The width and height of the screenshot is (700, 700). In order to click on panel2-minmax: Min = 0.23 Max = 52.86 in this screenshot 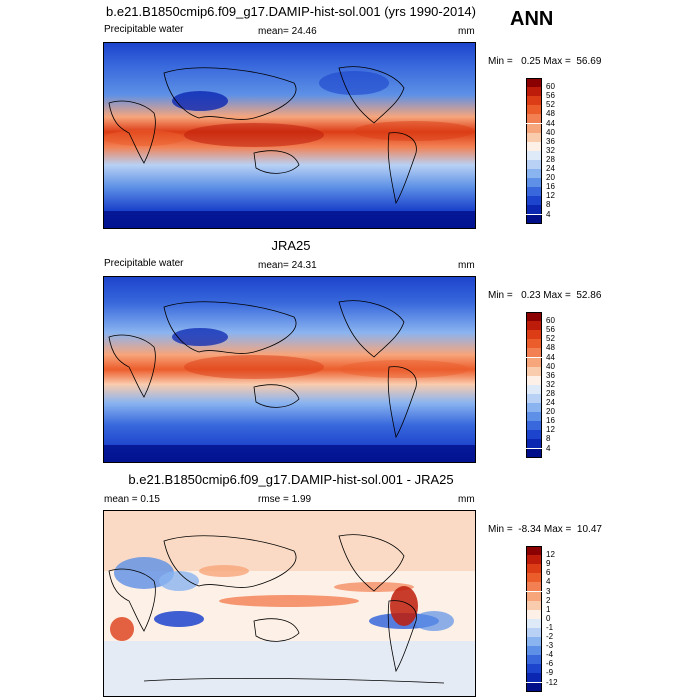, I will do `click(545, 295)`.